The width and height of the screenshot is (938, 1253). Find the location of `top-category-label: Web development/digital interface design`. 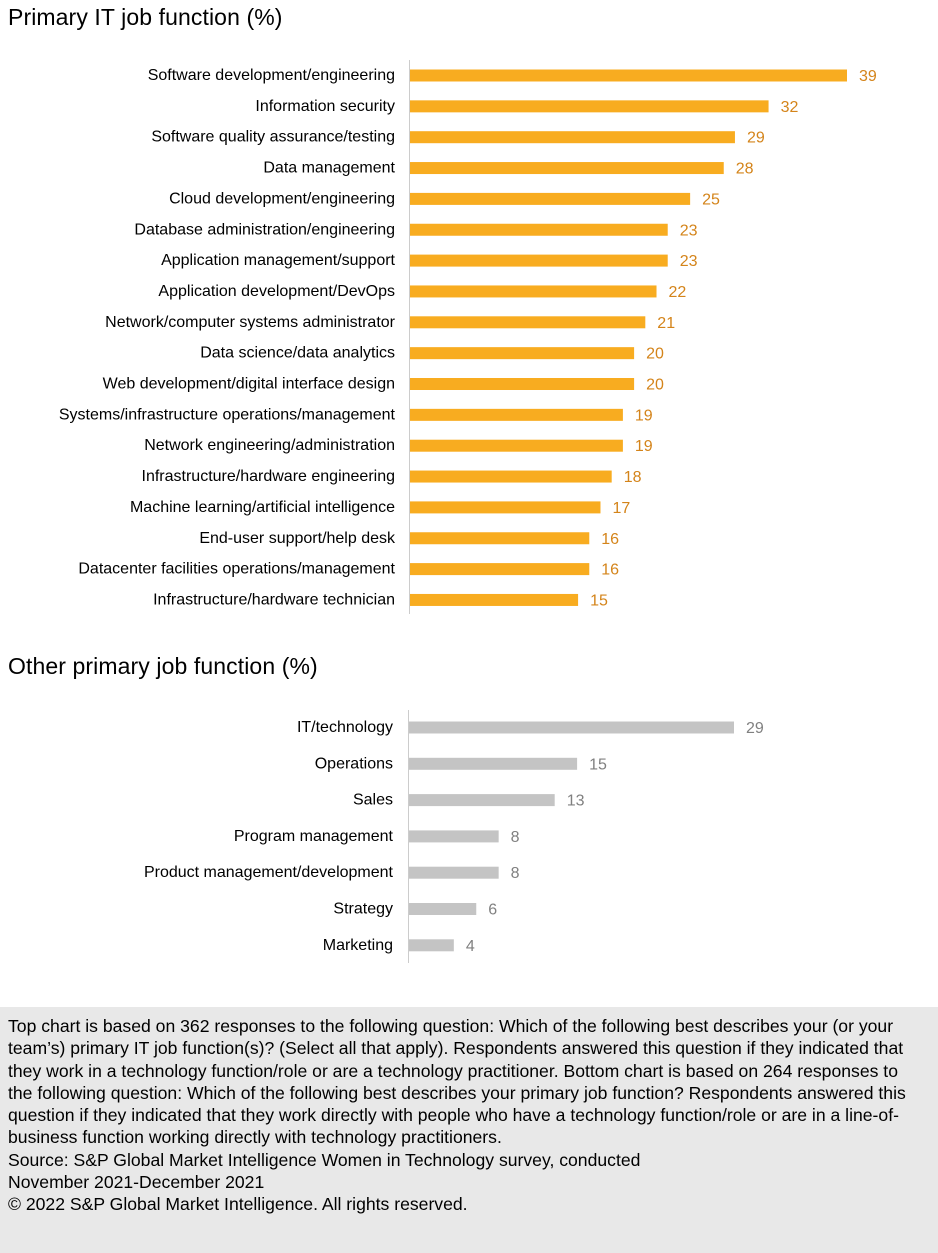

top-category-label: Web development/digital interface design is located at coordinates (249, 384).